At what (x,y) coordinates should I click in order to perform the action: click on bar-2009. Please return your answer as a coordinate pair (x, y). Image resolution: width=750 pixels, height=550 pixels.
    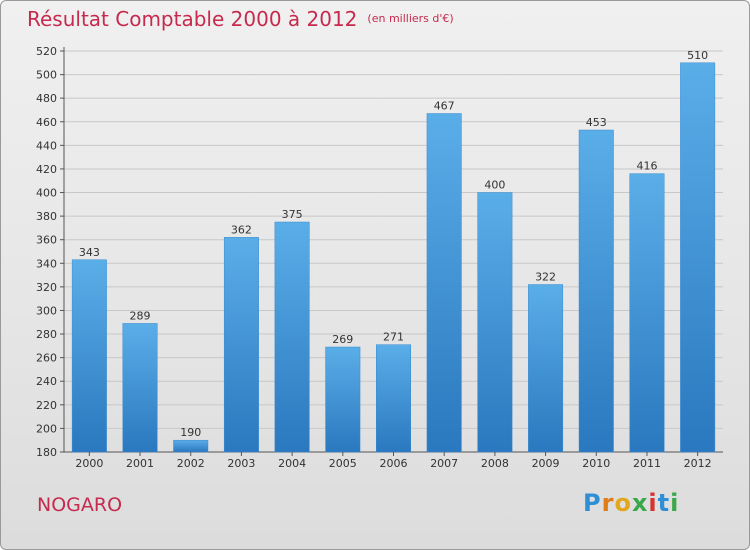
    Looking at the image, I should click on (546, 368).